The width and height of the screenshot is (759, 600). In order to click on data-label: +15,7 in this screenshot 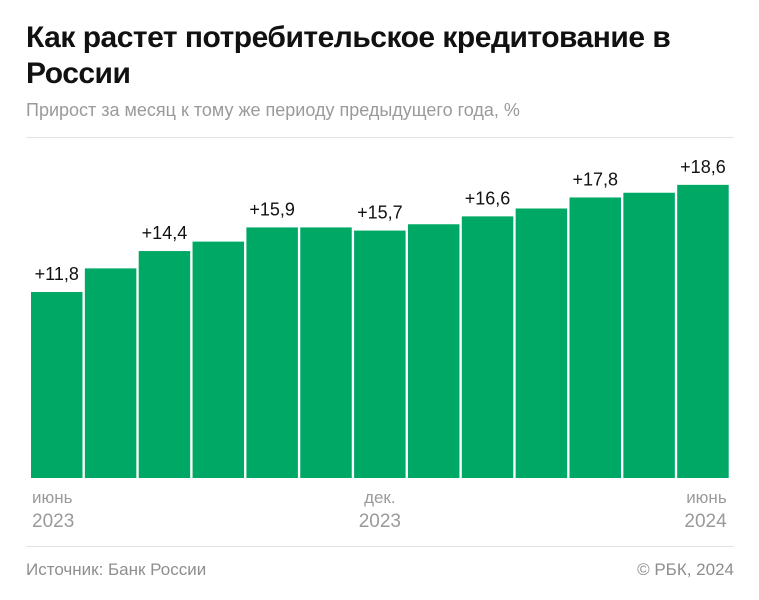, I will do `click(380, 213)`.